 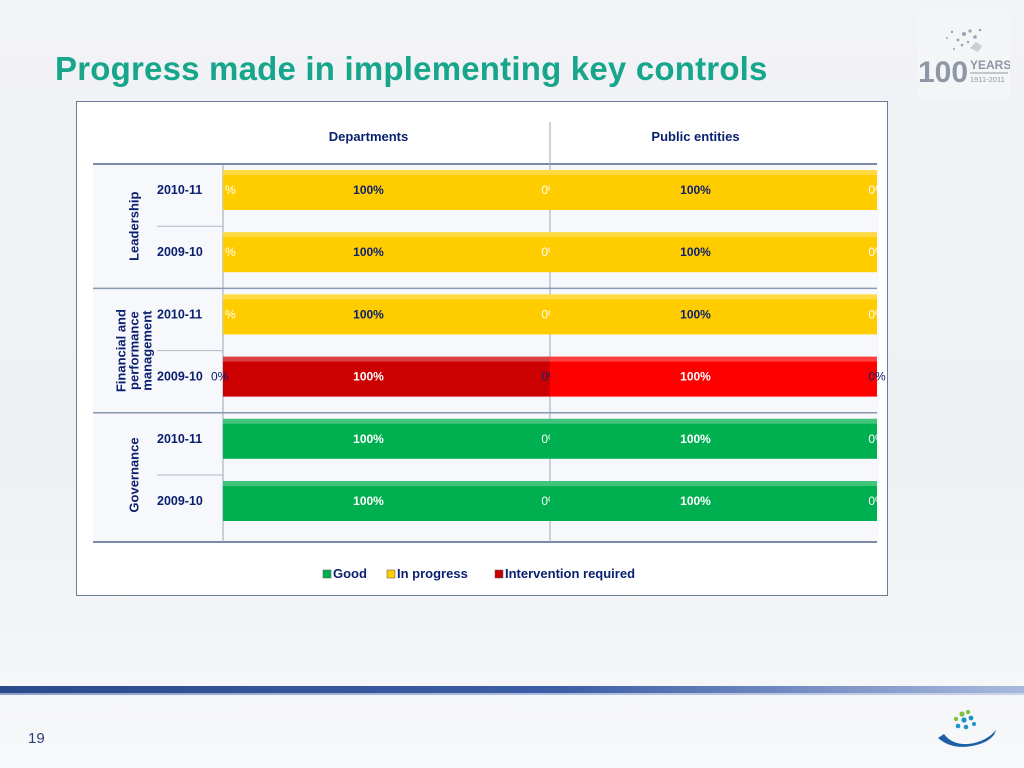 What do you see at coordinates (368, 136) in the screenshot?
I see `column-header-departments: Departments` at bounding box center [368, 136].